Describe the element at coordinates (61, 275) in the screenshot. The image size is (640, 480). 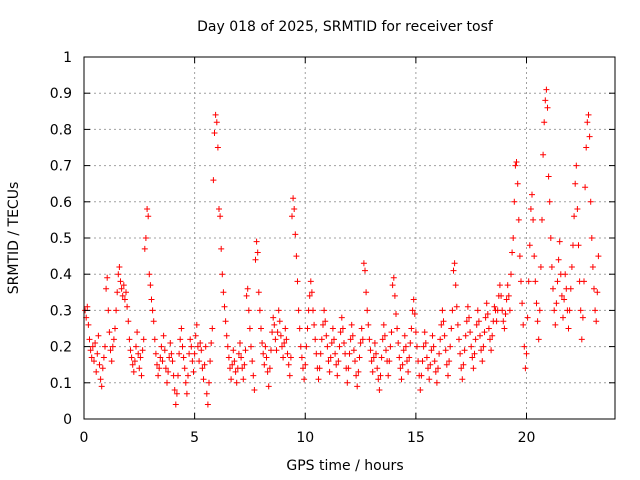
I see `y-tick-label: 0.4` at that location.